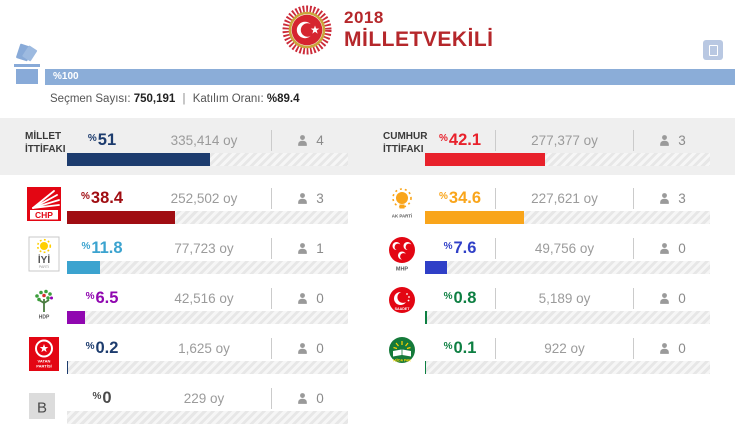 Image resolution: width=735 pixels, height=434 pixels. I want to click on alliance-row-millet: MİLLET İTTİFAKI %51 335,414 oy 4, so click(186, 146).